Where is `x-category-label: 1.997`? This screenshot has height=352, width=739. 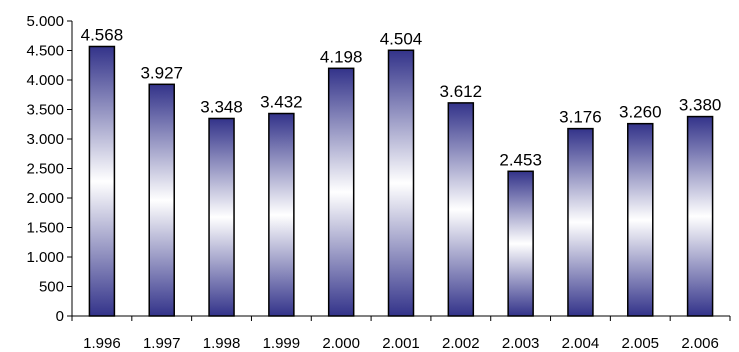
x-category-label: 1.997 is located at coordinates (162, 343).